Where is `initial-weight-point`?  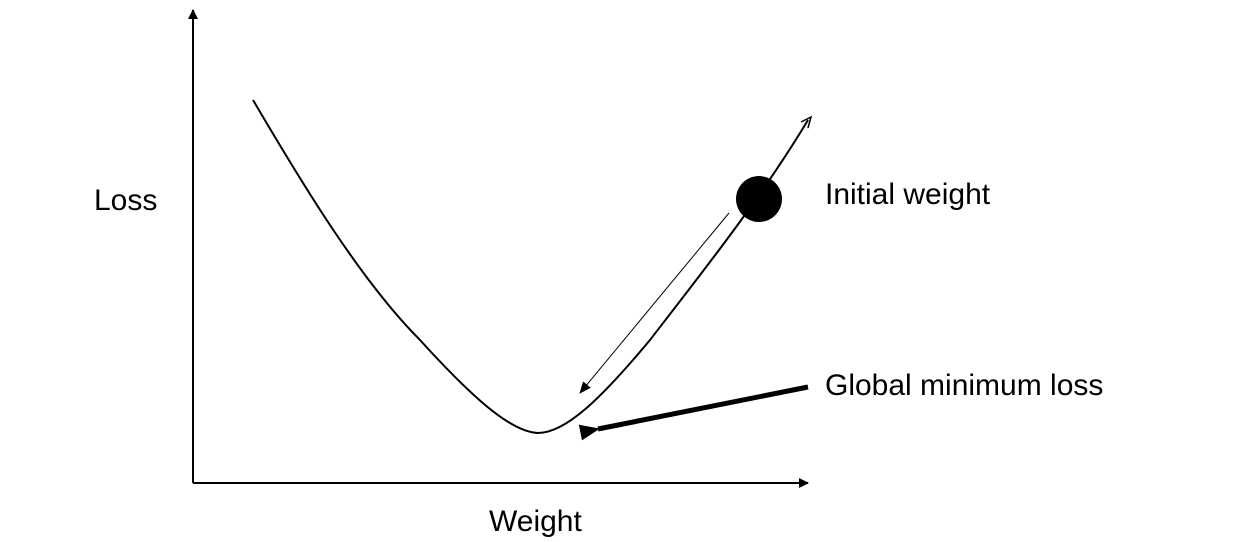
initial-weight-point is located at coordinates (759, 199).